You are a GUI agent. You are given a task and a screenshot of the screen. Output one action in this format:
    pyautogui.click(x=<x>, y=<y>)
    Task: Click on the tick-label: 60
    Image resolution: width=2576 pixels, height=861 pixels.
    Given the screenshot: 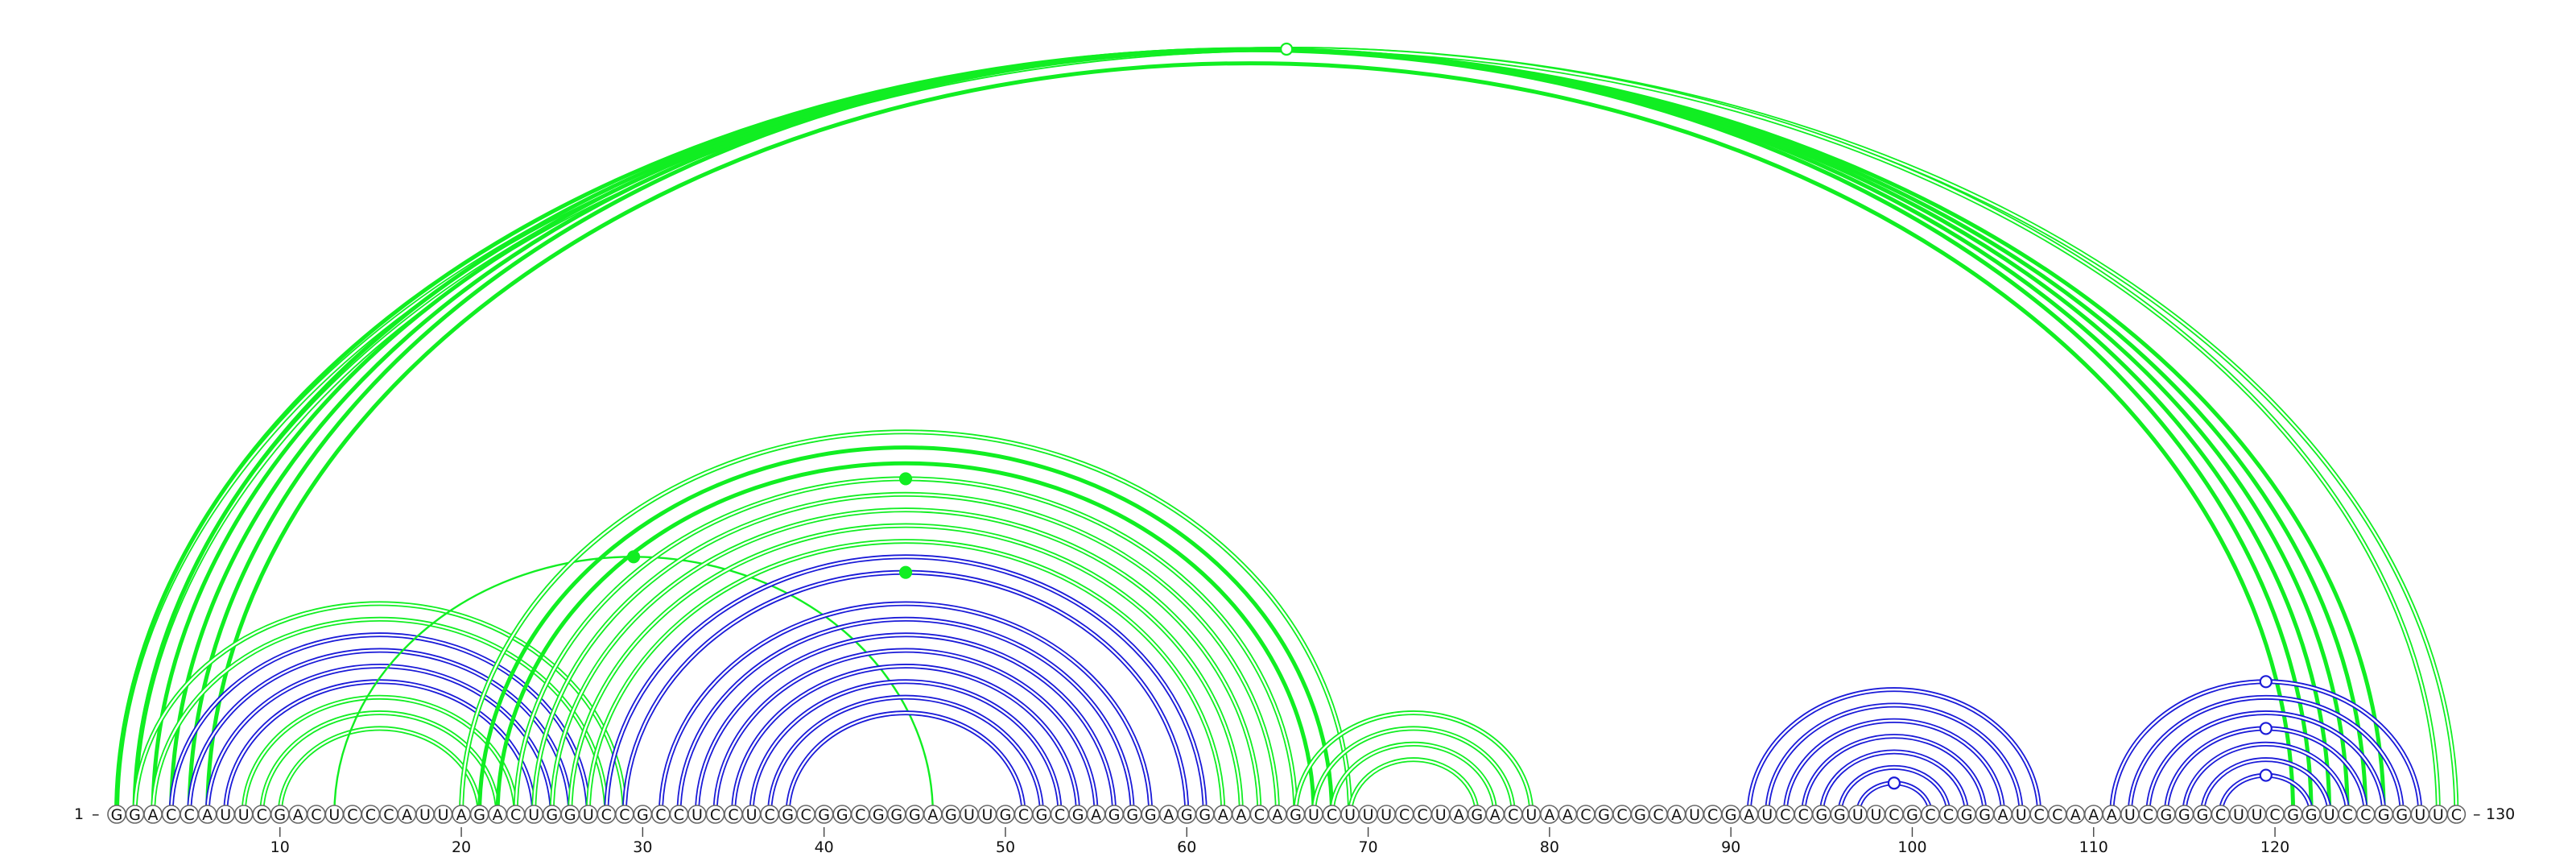 What is the action you would take?
    pyautogui.click(x=1186, y=847)
    